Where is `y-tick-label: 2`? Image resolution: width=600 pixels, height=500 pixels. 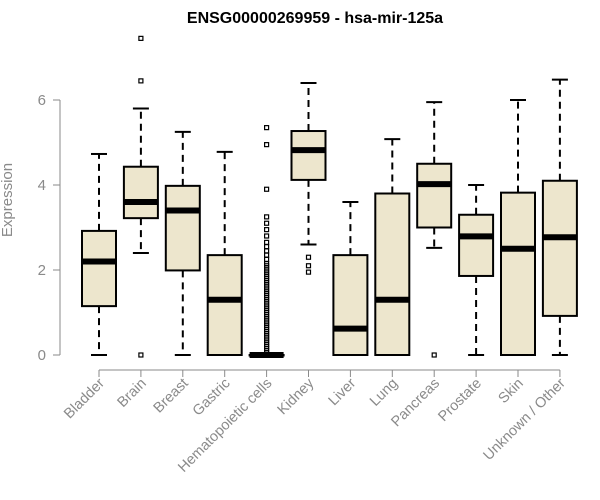 y-tick-label: 2 is located at coordinates (42, 270).